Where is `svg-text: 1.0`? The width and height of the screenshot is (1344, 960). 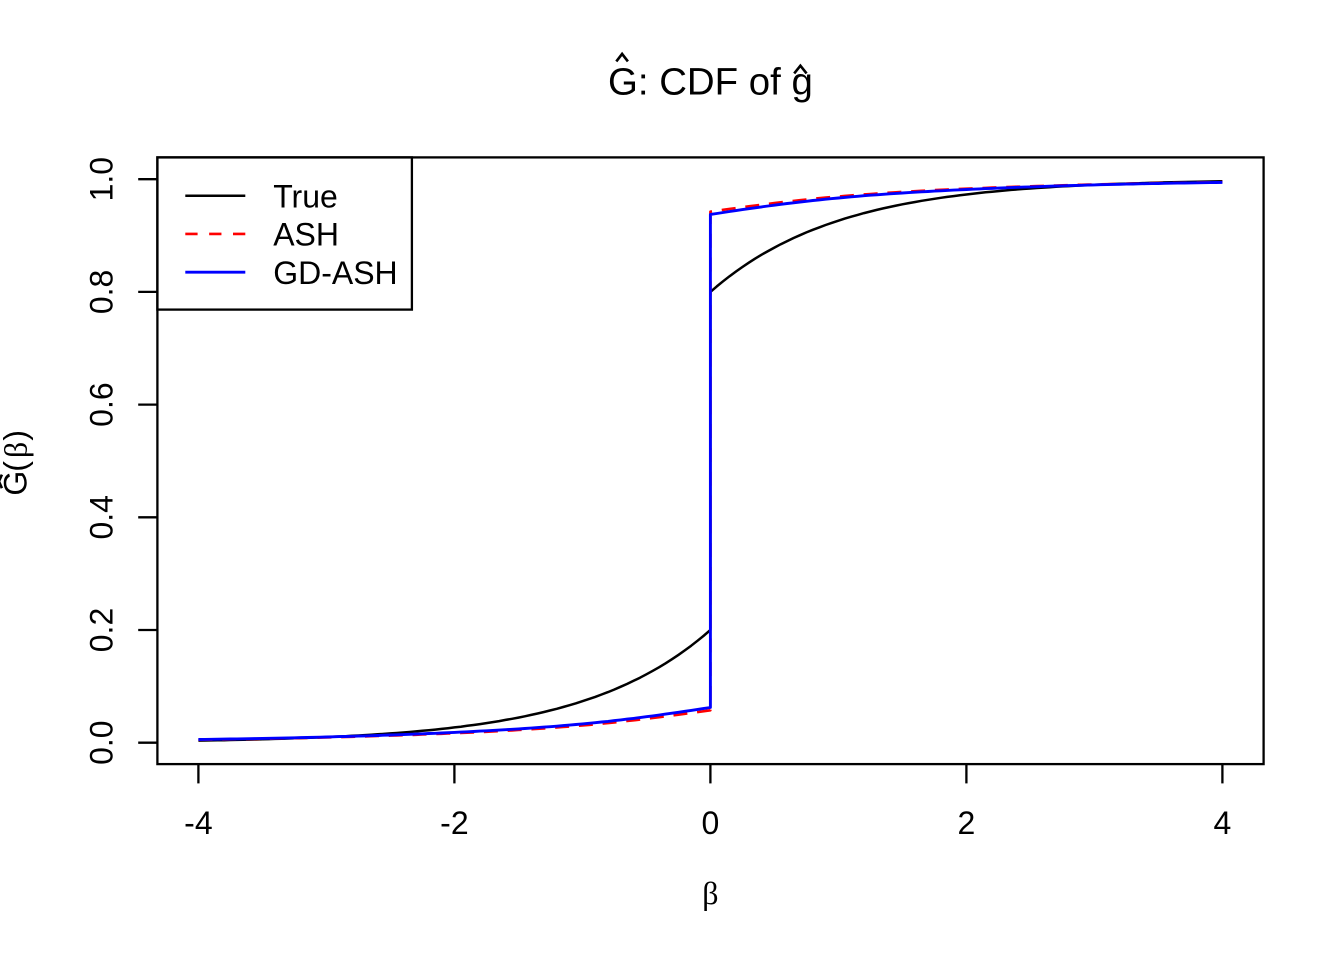 svg-text: 1.0 is located at coordinates (102, 179).